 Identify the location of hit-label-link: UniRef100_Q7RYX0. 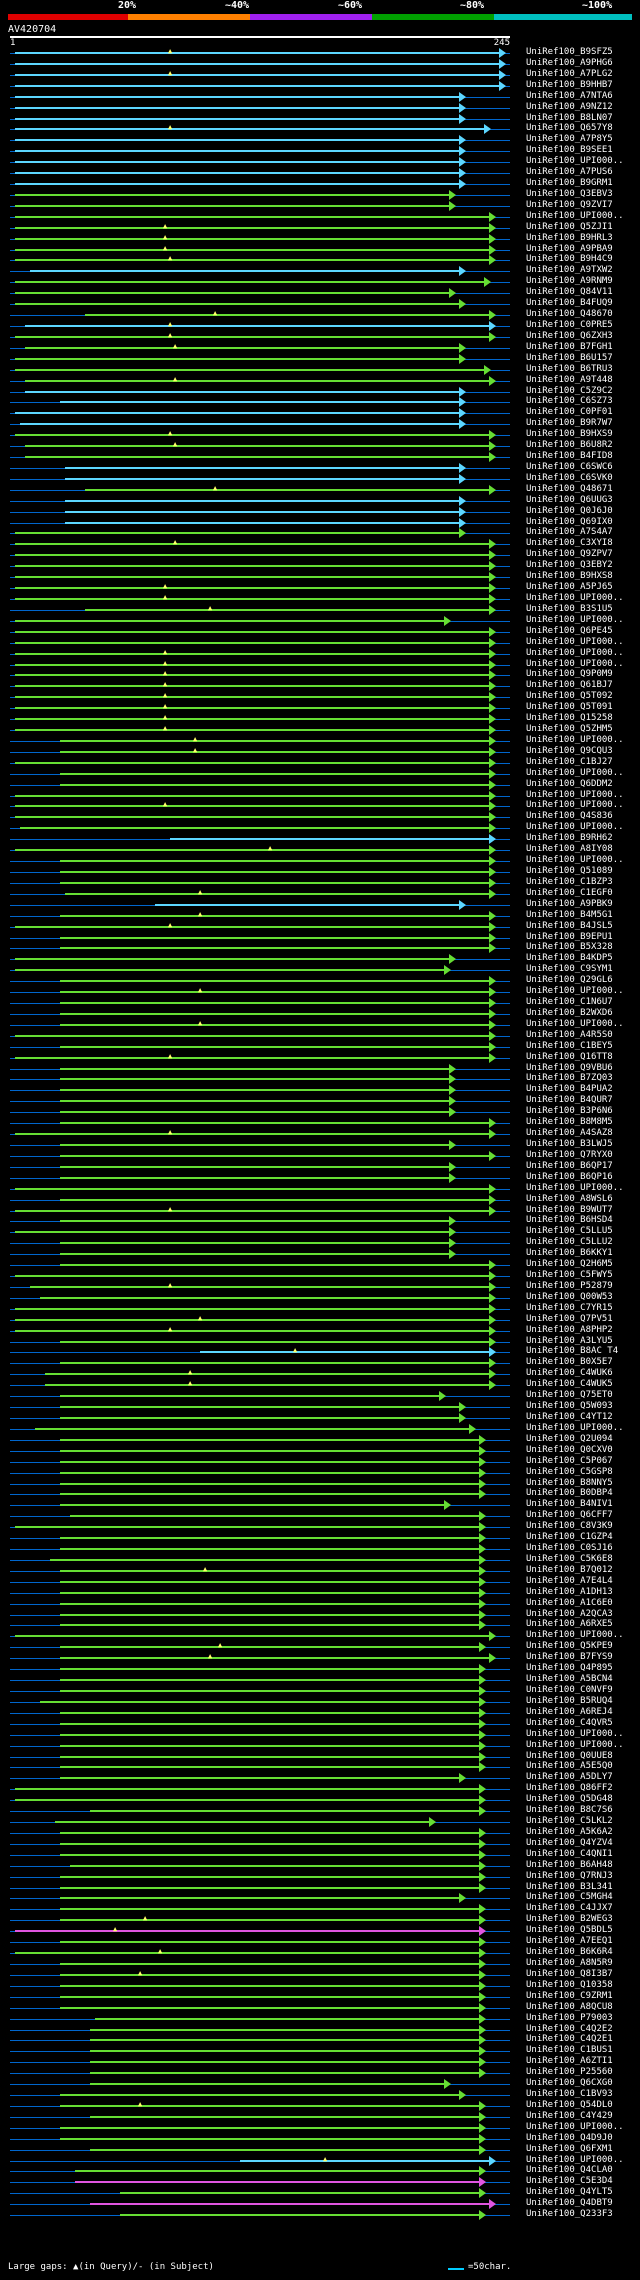
(569, 1154).